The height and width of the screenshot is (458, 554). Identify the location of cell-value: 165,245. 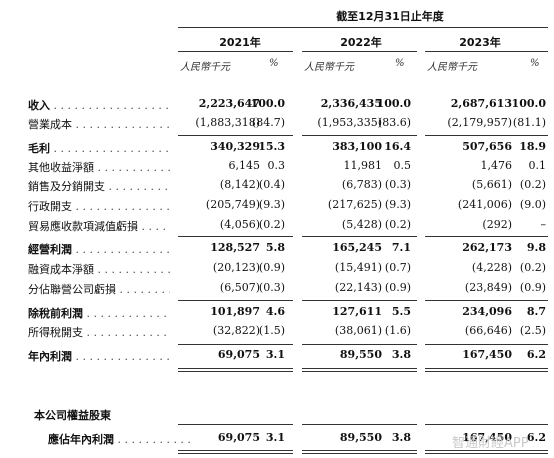
(357, 247).